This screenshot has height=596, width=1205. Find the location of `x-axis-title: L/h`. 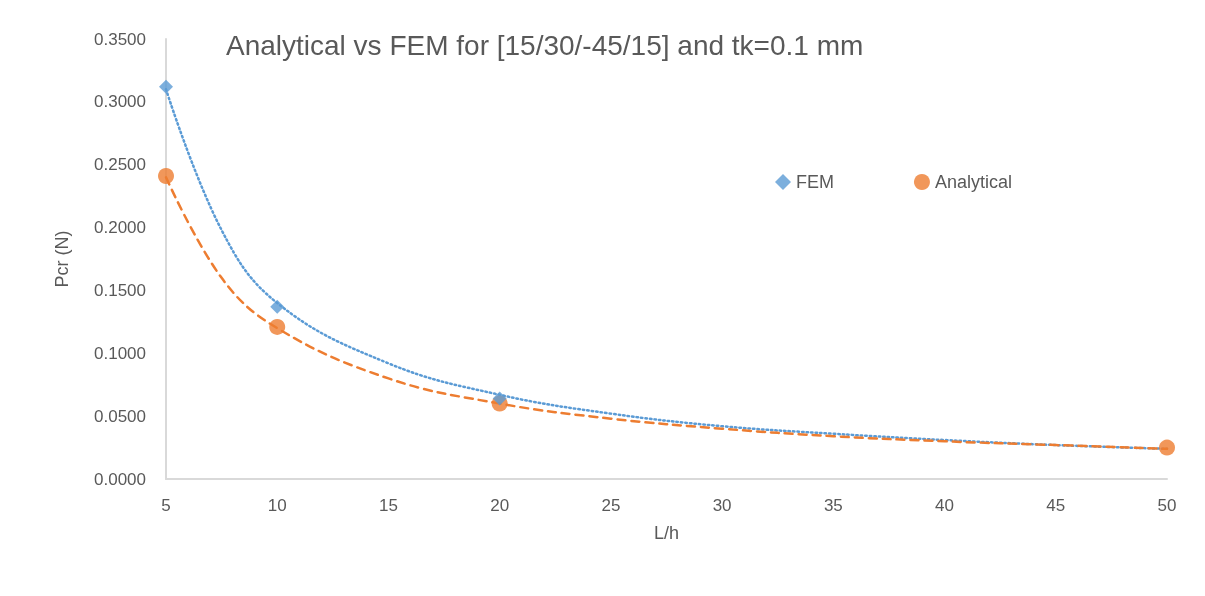

x-axis-title: L/h is located at coordinates (666, 533).